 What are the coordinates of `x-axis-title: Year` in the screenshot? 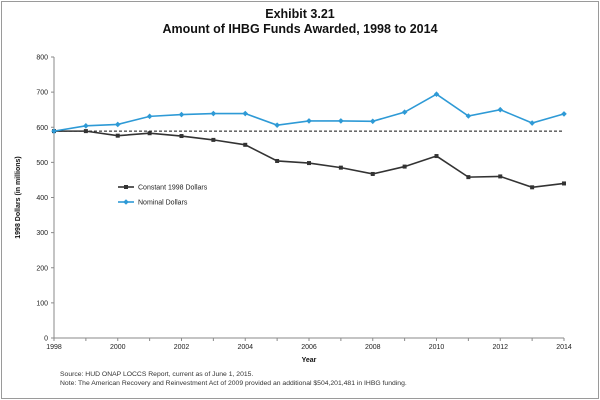 It's located at (309, 360).